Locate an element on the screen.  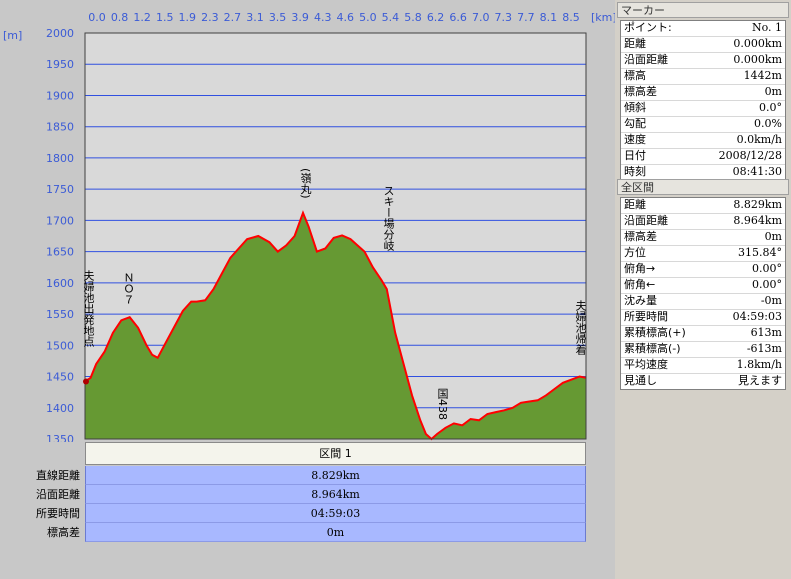
info-value: 315.84° is located at coordinates (760, 252).